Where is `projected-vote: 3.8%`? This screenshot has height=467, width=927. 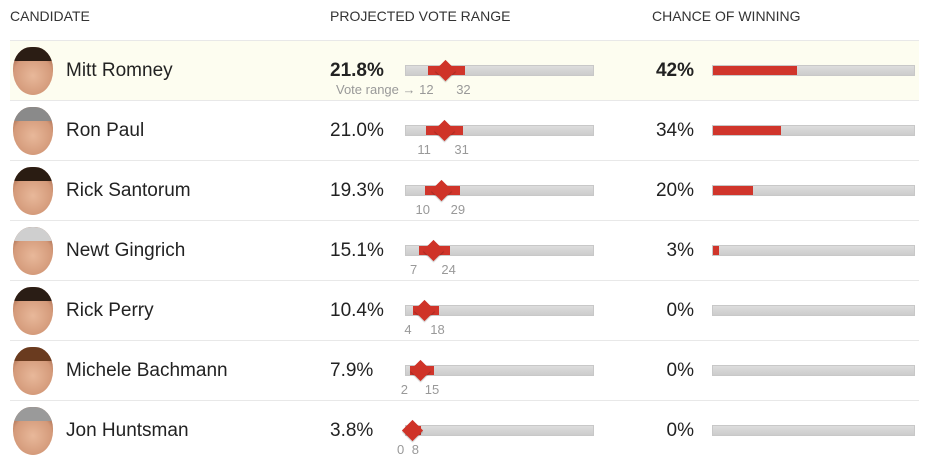
projected-vote: 3.8% is located at coordinates (352, 430).